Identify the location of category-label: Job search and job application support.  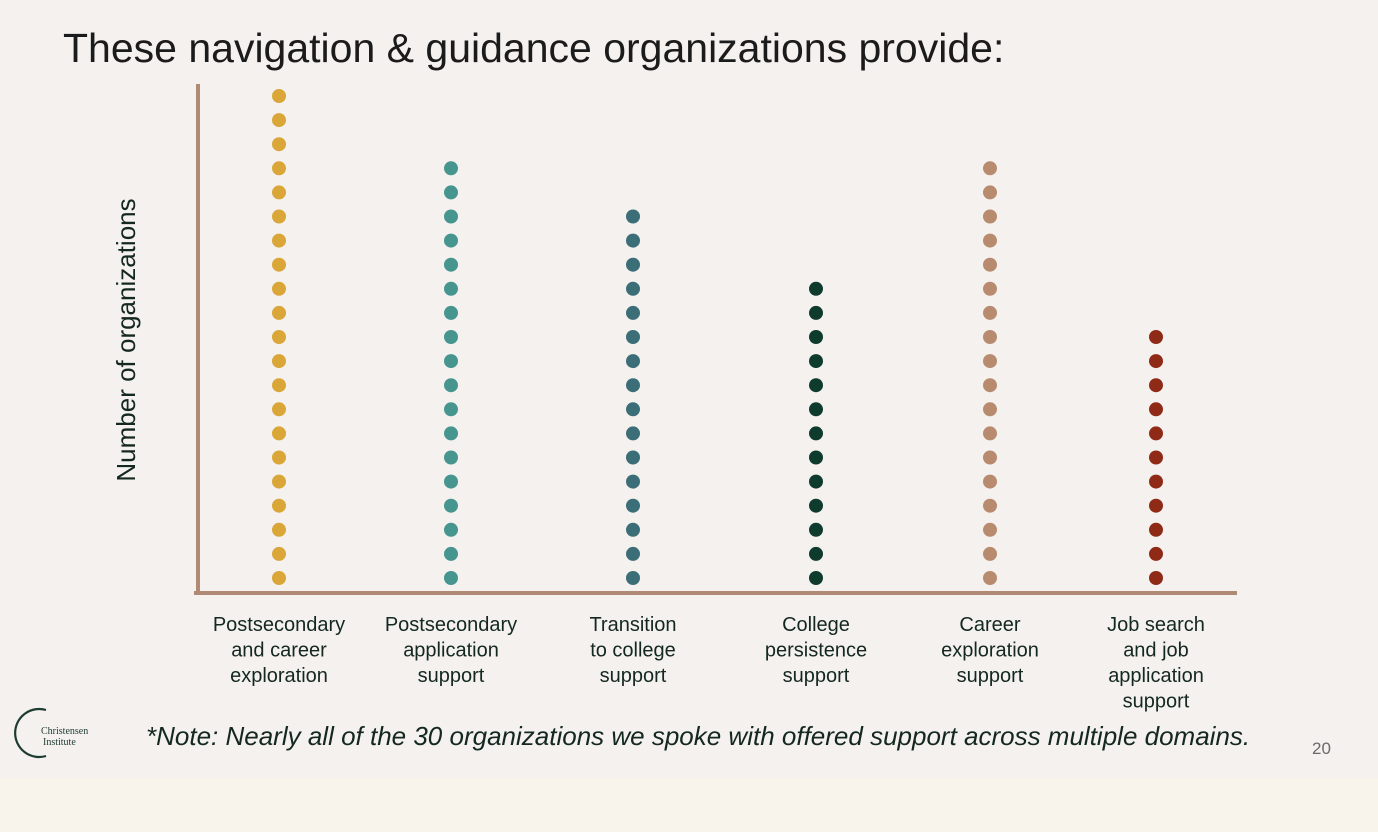
(1156, 663).